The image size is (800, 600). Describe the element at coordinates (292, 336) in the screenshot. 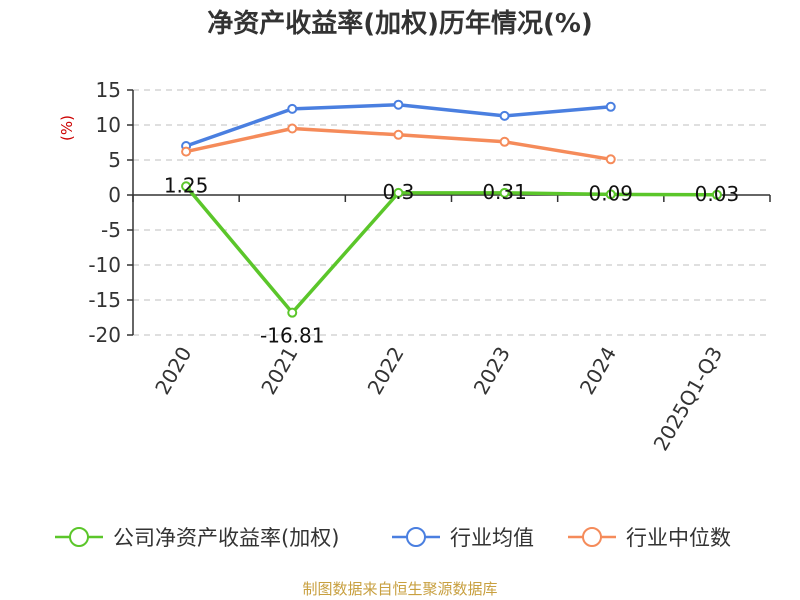

I see `data-label: -16.81` at that location.